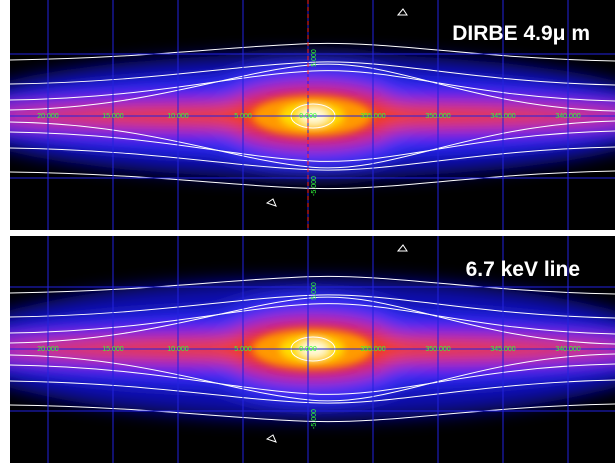 This screenshot has width=615, height=463. I want to click on panel-title: DIRBE 4.9μ m, so click(521, 33).